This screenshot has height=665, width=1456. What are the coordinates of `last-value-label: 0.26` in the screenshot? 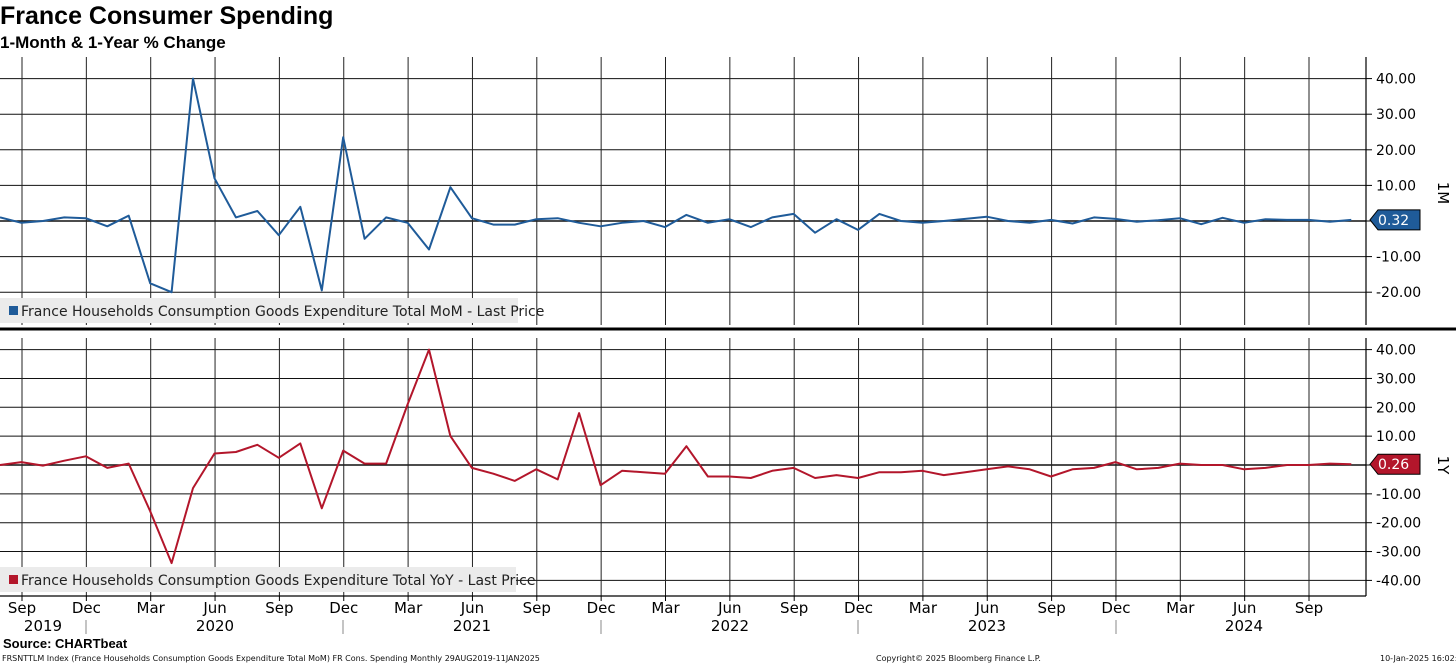 It's located at (1393, 465).